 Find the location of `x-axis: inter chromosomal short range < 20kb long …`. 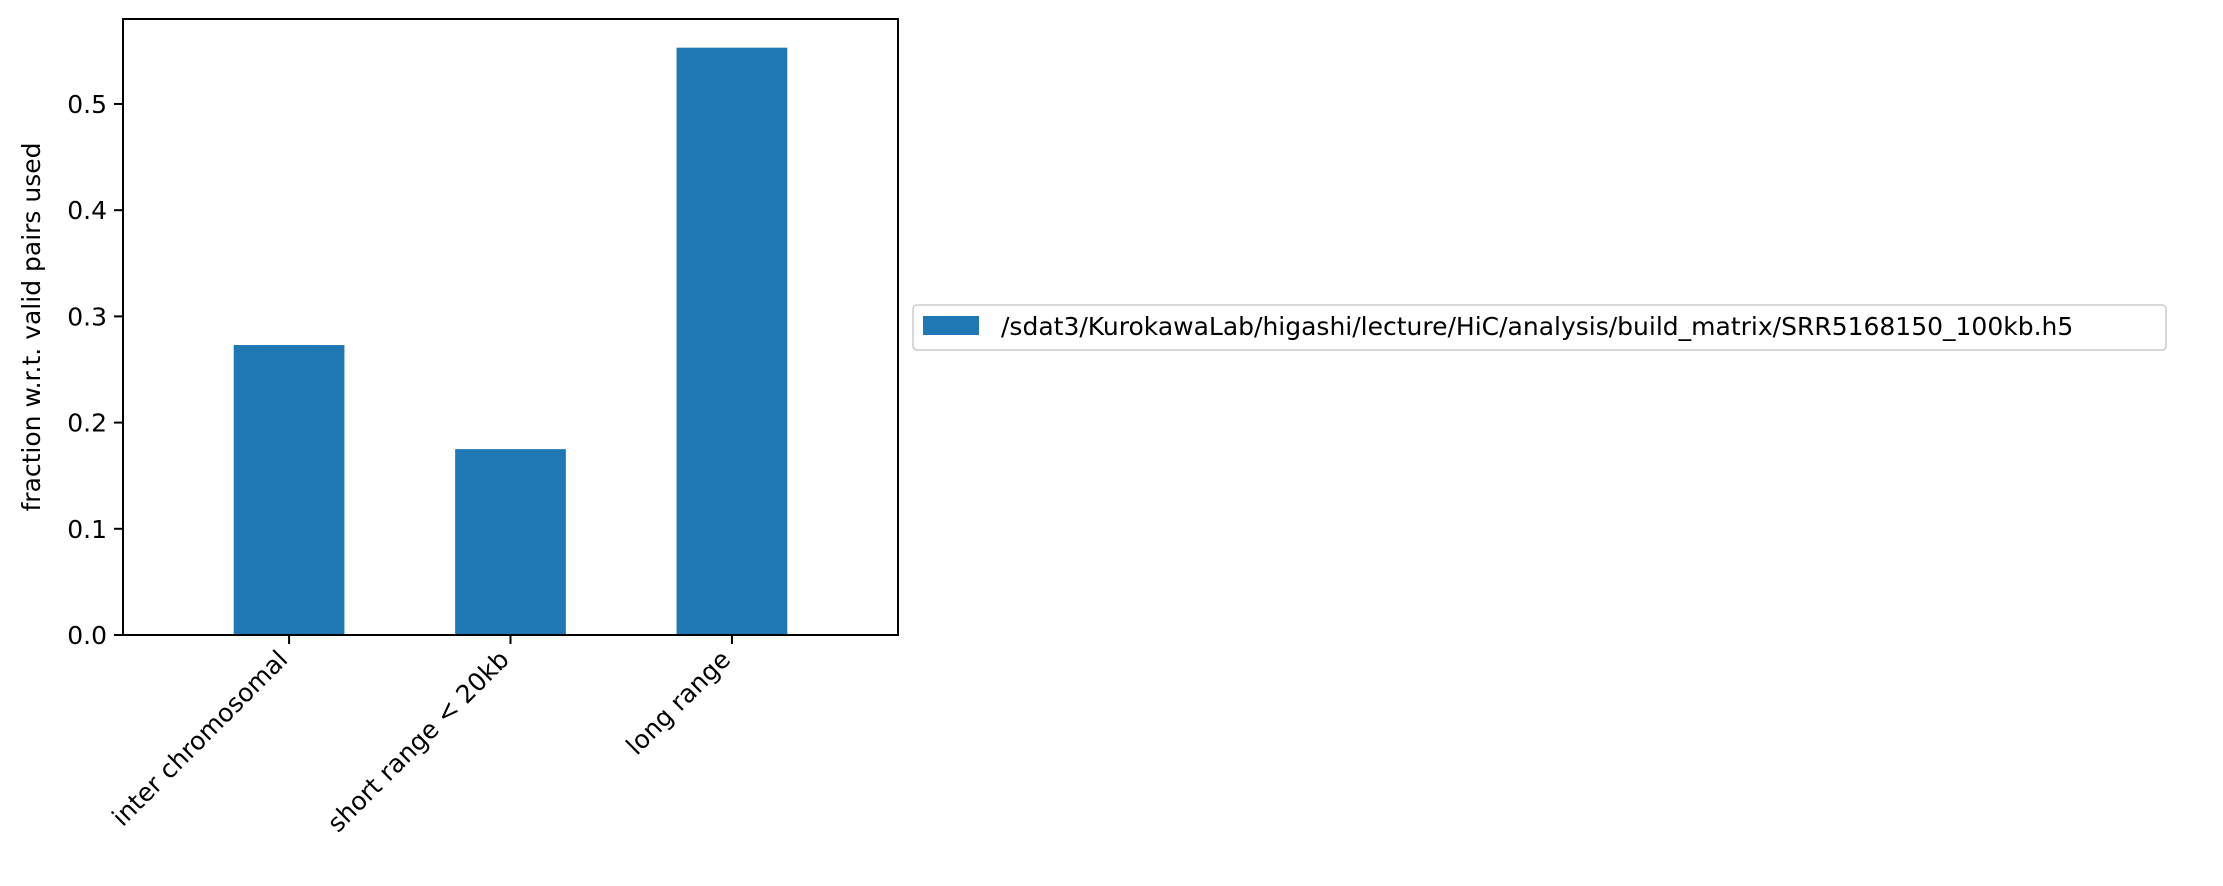

x-axis: inter chromosomal short range < 20kb long … is located at coordinates (421, 736).